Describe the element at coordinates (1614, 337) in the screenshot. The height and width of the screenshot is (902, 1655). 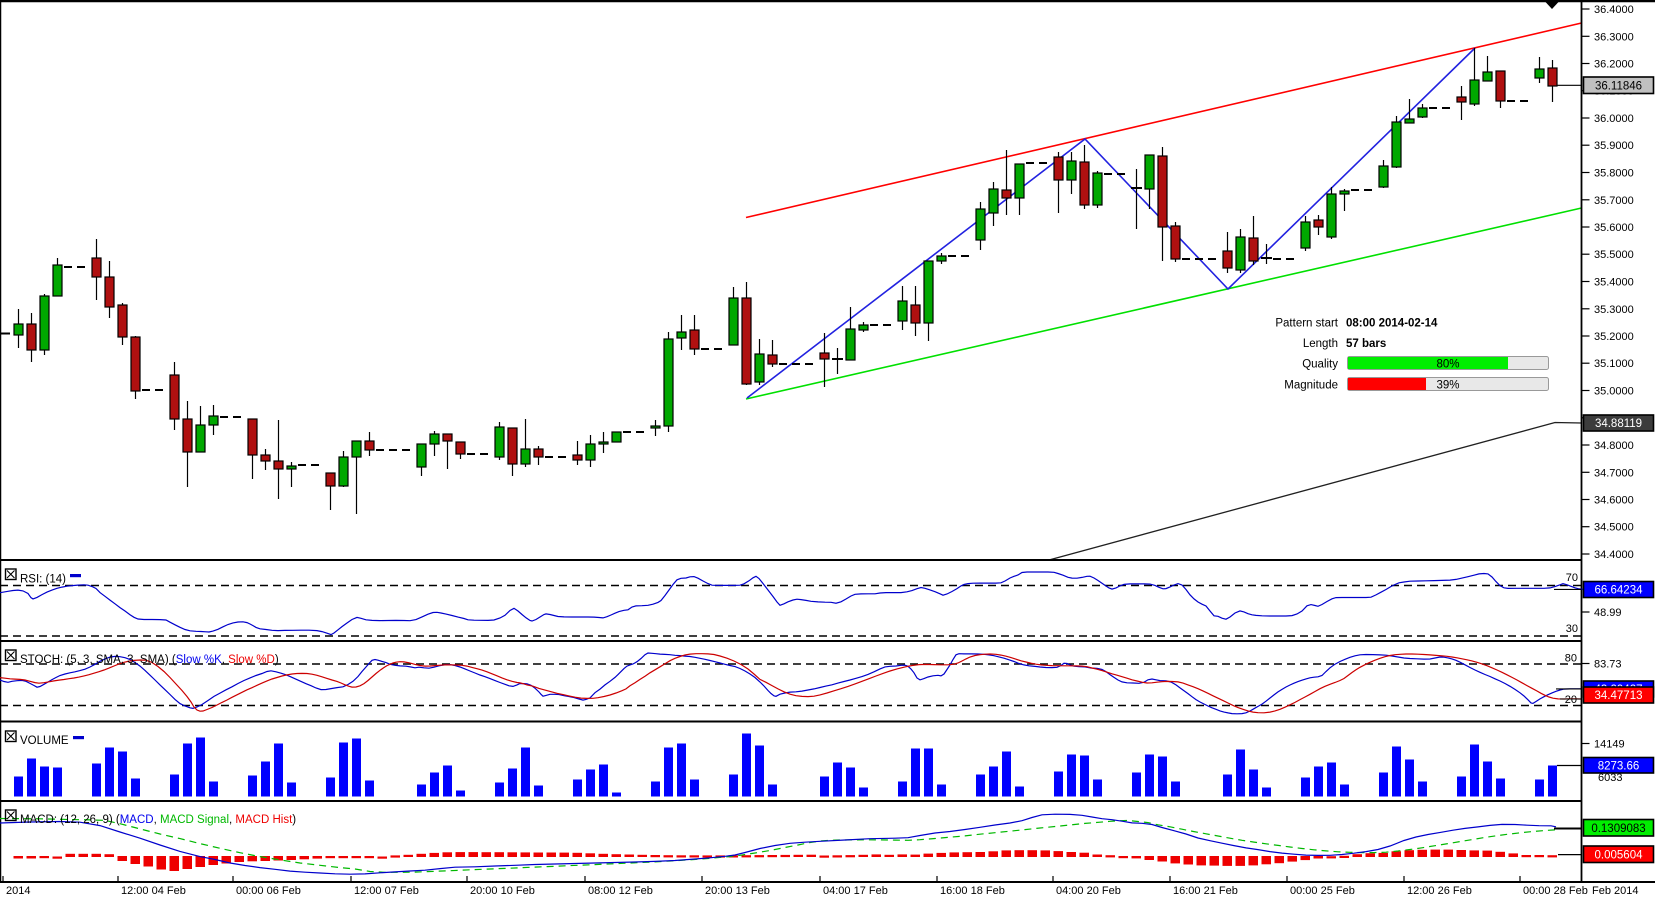
I see `svg-text: 35.2000` at that location.